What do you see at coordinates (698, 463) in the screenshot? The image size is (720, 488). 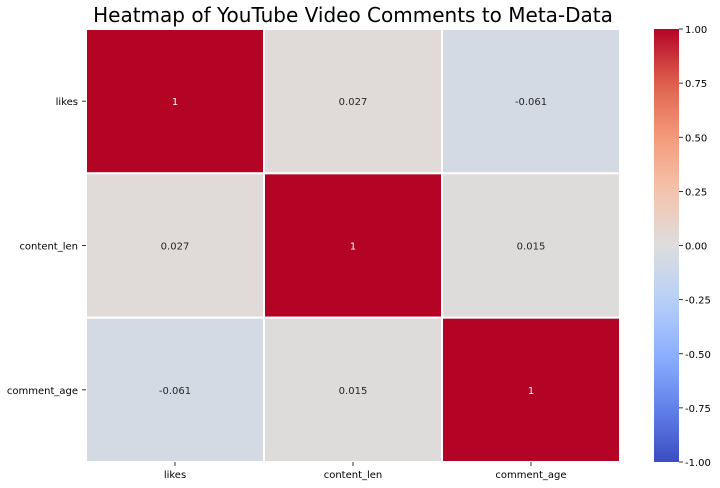 I see `colorbar-tick-label: -1.00` at bounding box center [698, 463].